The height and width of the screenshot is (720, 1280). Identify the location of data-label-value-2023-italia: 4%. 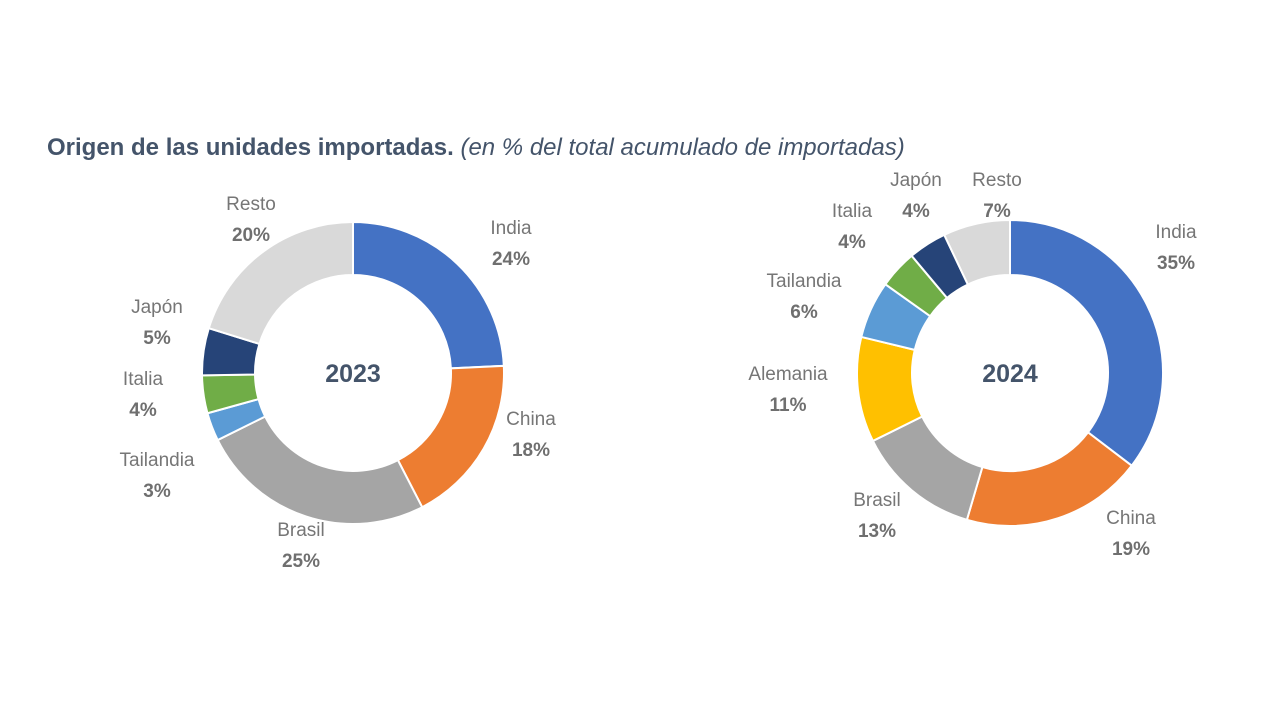
(143, 410).